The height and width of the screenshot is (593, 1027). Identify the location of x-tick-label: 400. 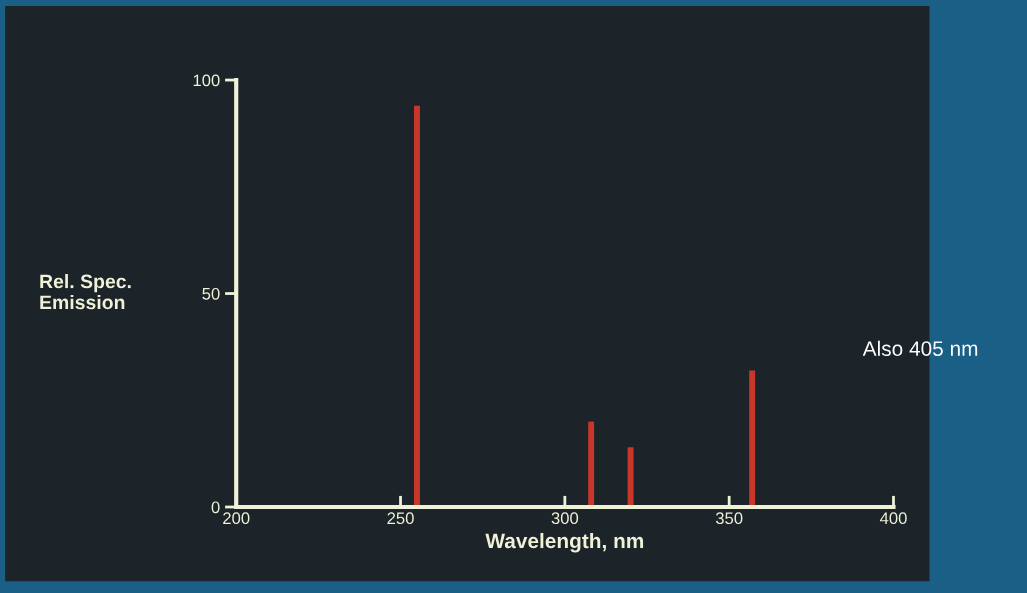
(893, 518).